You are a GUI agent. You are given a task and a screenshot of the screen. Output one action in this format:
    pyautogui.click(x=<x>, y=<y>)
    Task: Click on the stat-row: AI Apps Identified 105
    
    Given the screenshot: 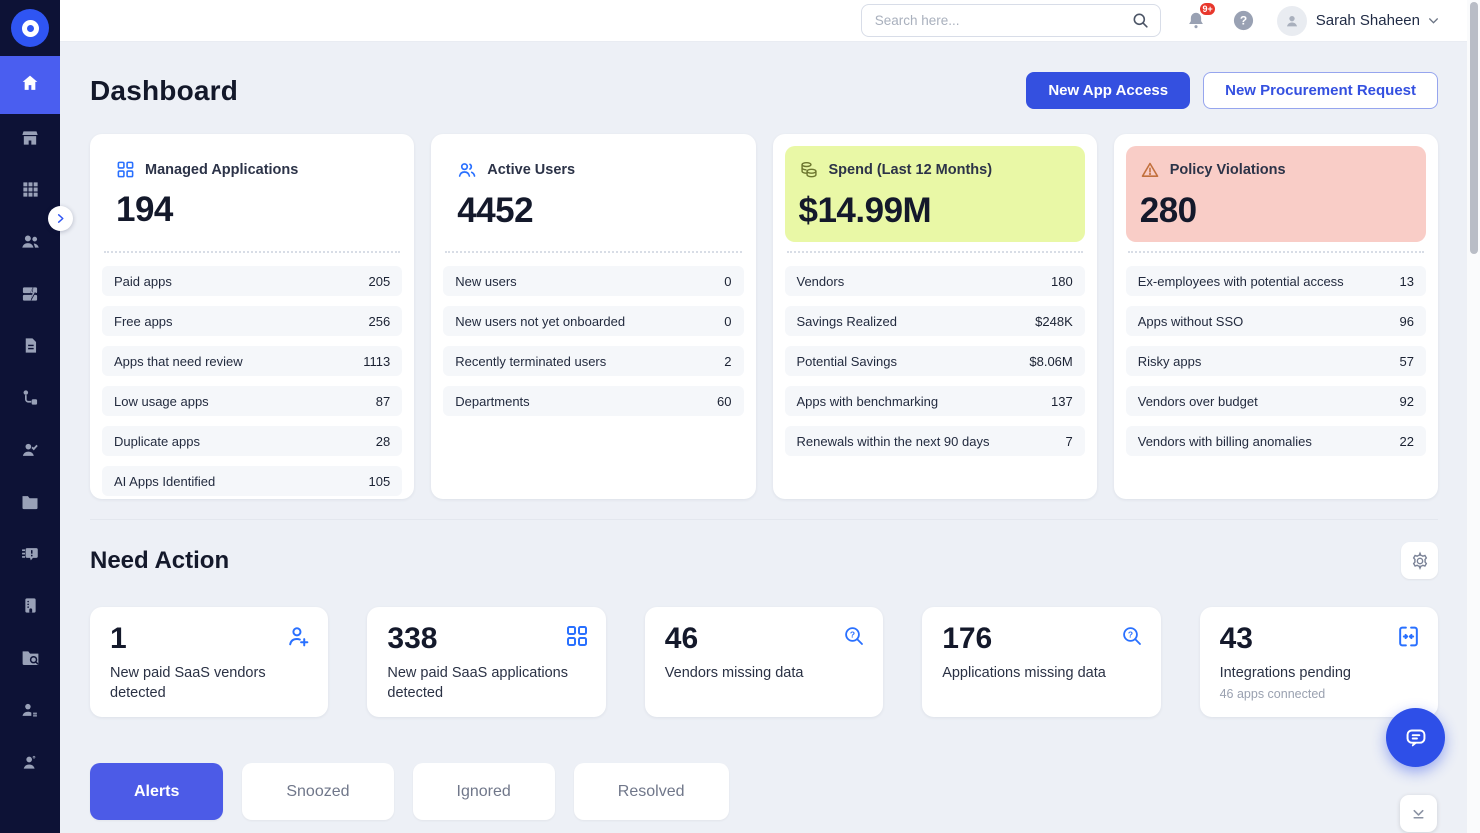 What is the action you would take?
    pyautogui.click(x=252, y=481)
    